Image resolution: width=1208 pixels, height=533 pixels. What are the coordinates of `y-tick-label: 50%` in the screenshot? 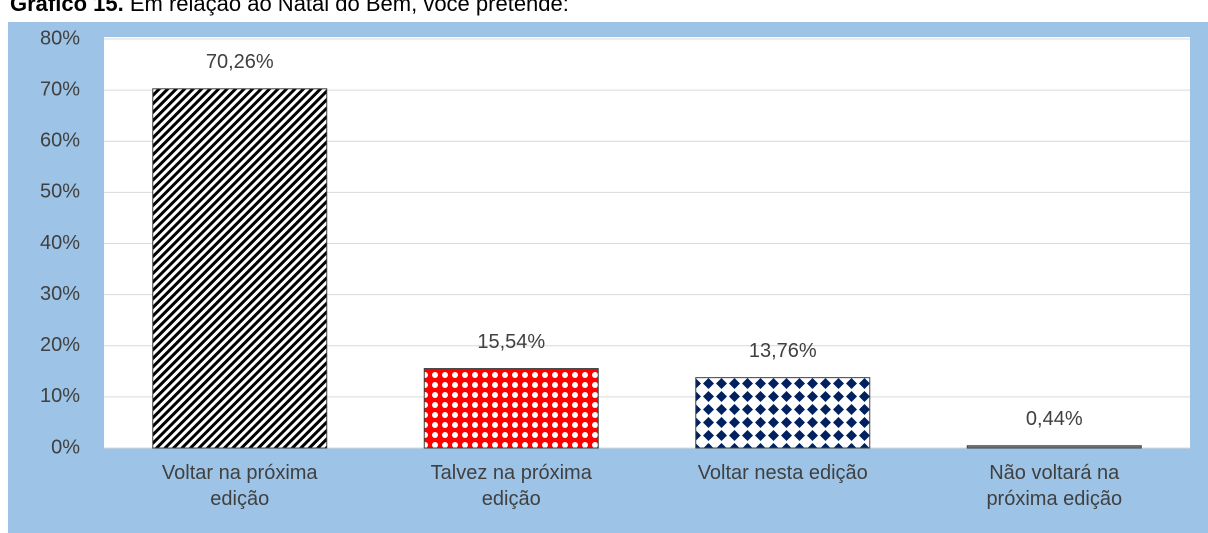 It's located at (60, 192).